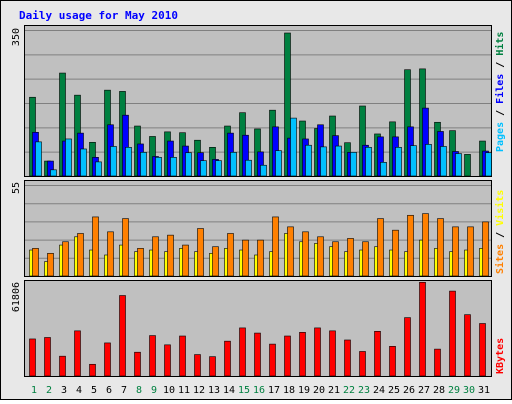 The height and width of the screenshot is (404, 512). Describe the element at coordinates (349, 390) in the screenshot. I see `x-tick-label-day-22: 22` at that location.